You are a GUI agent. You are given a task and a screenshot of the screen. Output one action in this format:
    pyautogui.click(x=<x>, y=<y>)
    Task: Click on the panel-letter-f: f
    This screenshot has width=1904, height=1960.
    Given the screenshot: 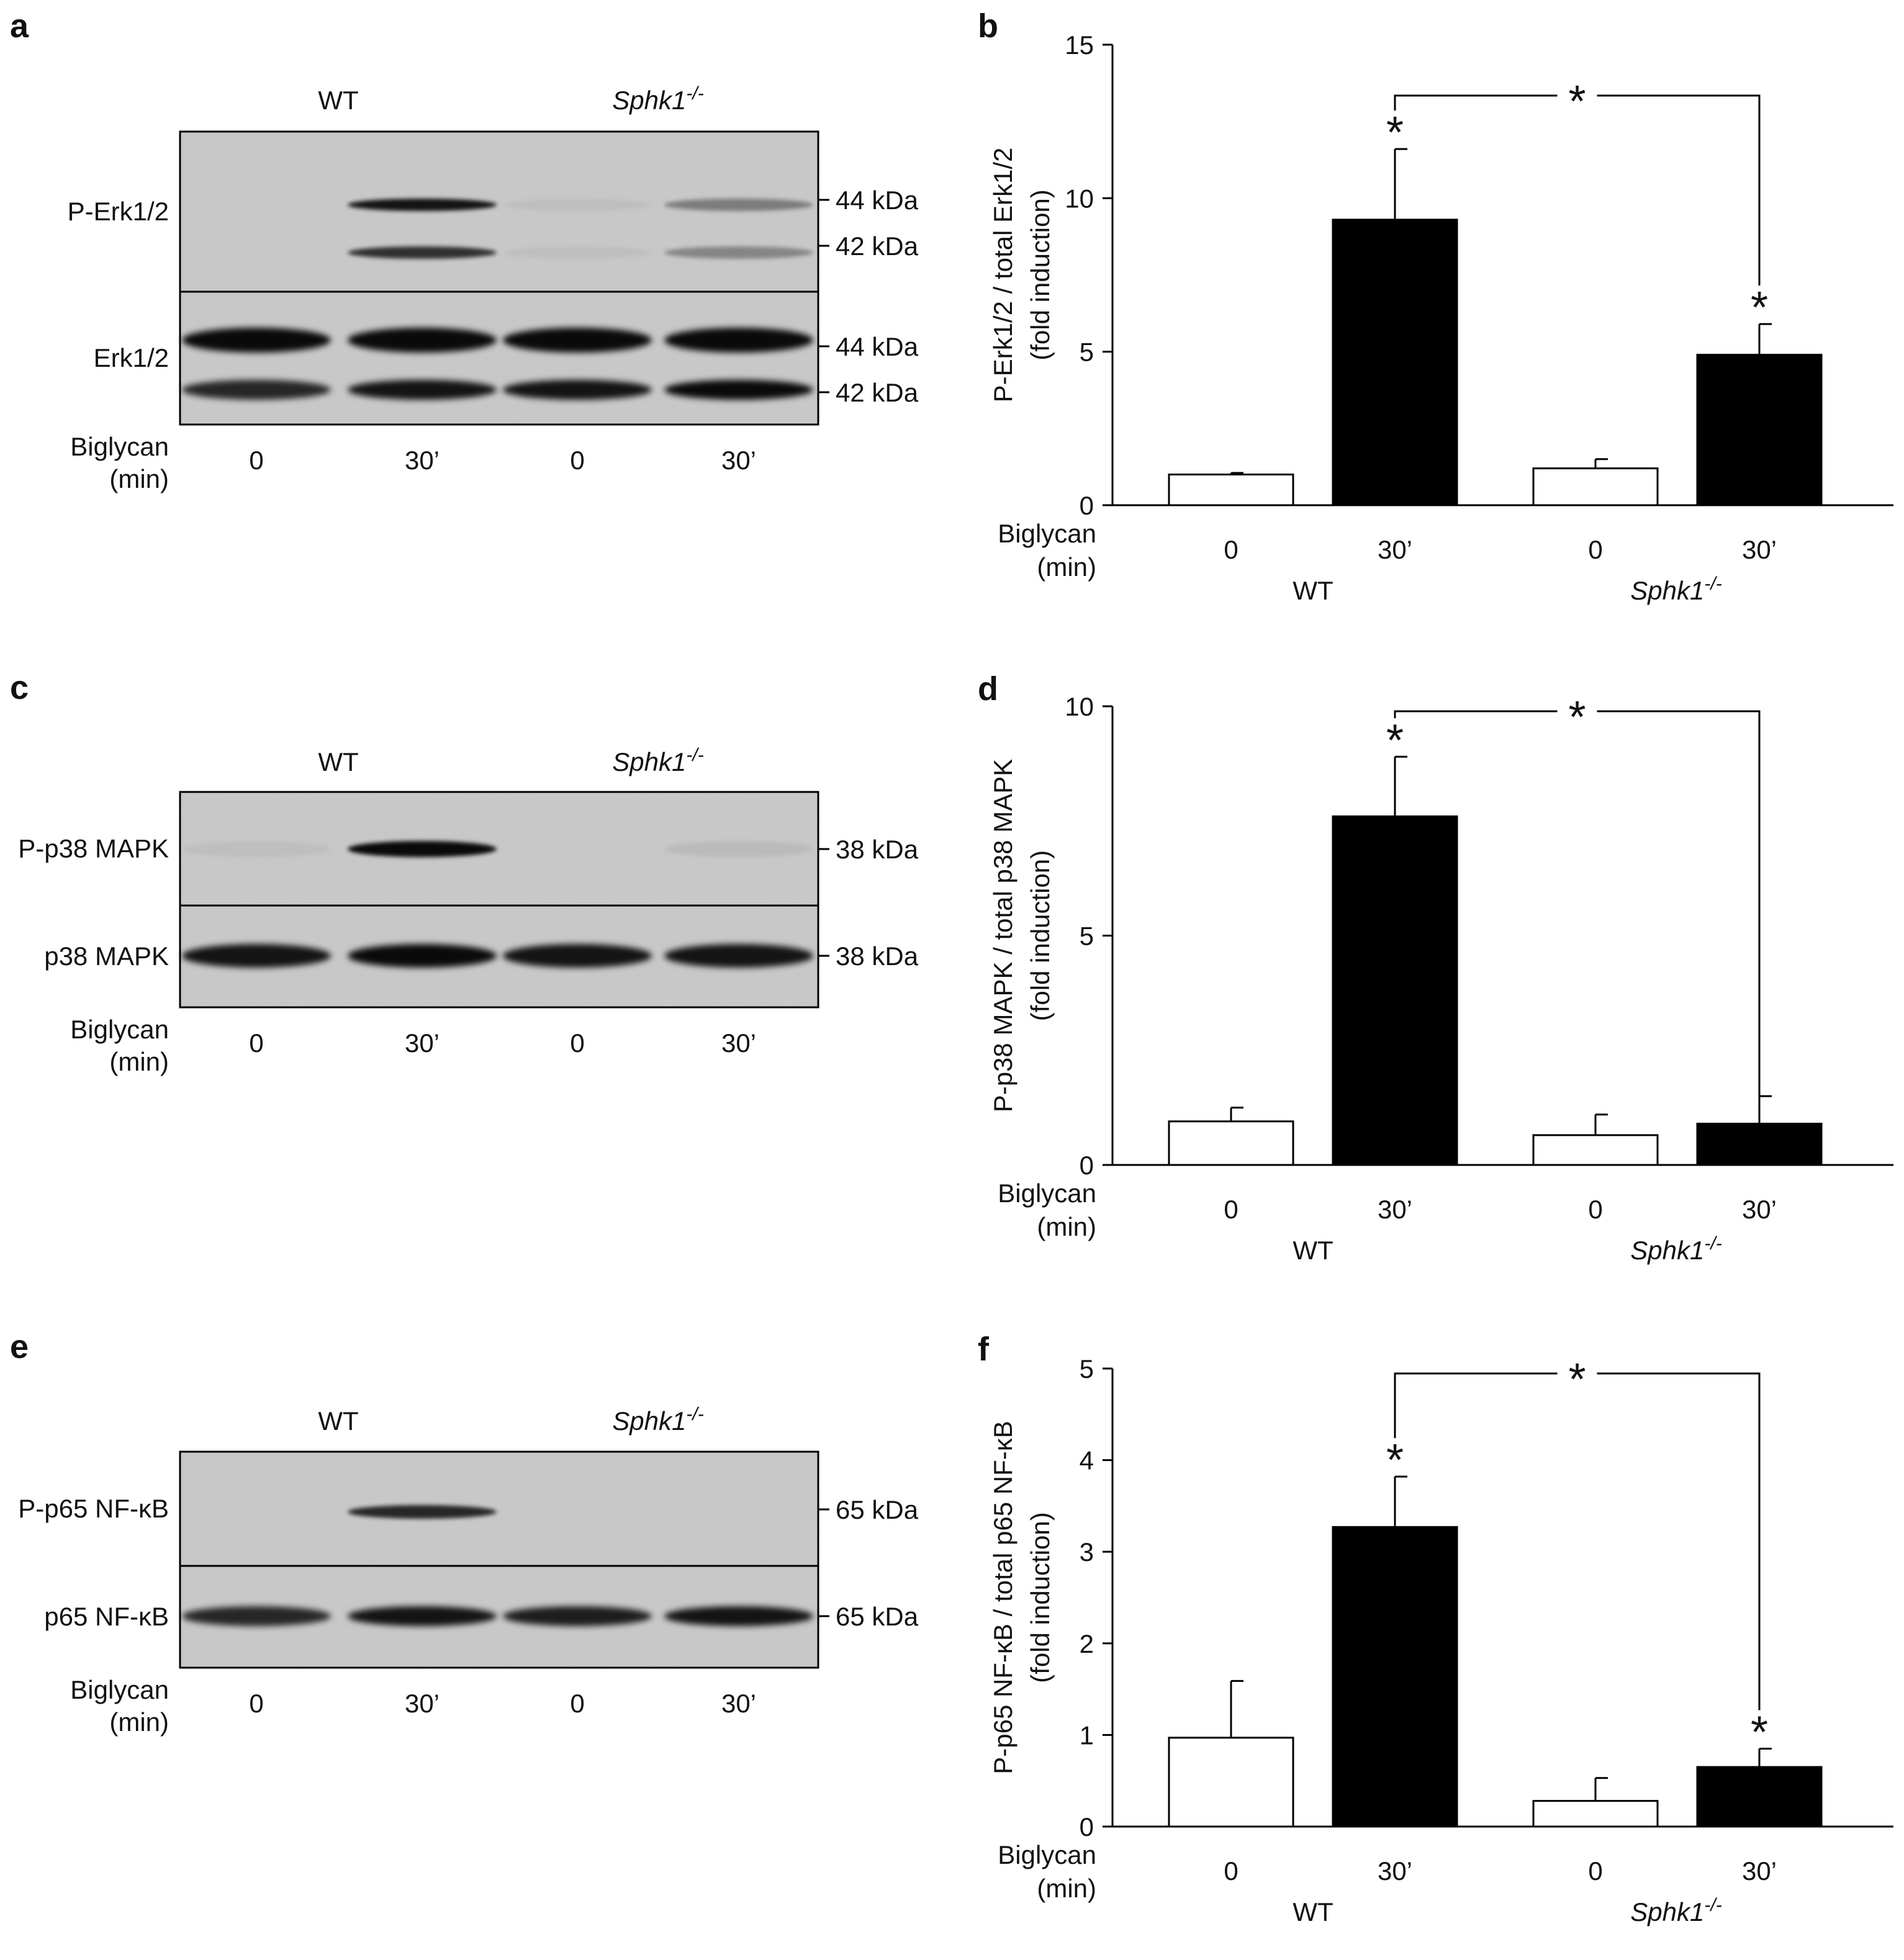 What is the action you would take?
    pyautogui.click(x=984, y=1349)
    